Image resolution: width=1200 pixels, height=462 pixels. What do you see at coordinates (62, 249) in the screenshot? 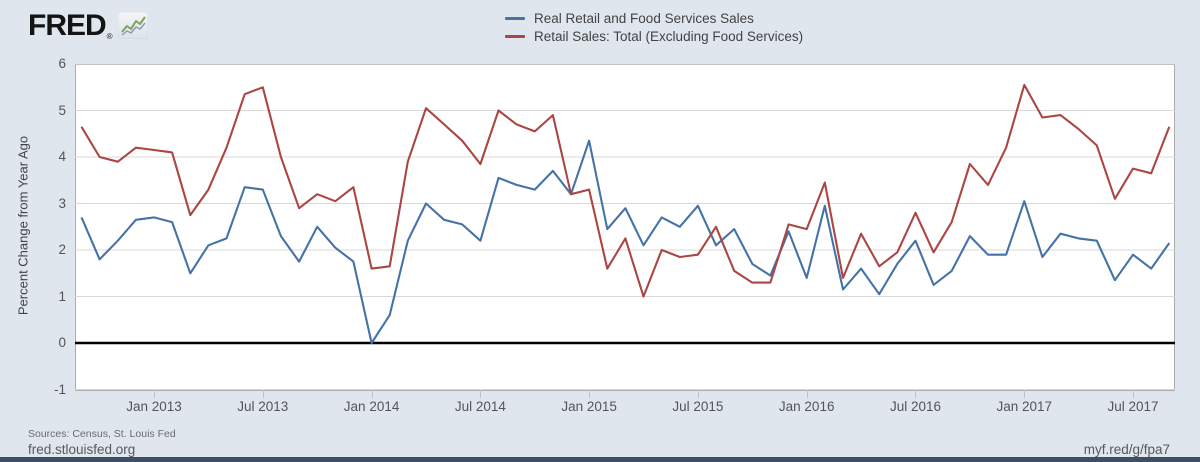
I see `y-tick-label: 2` at bounding box center [62, 249].